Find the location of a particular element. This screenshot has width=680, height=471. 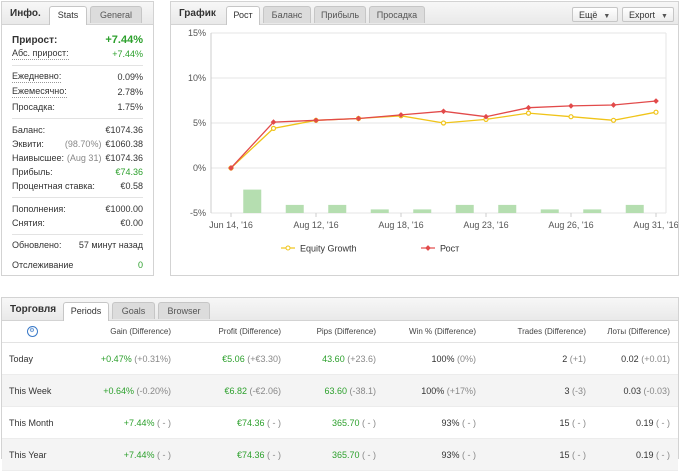

more-label: Ещё is located at coordinates (588, 15).